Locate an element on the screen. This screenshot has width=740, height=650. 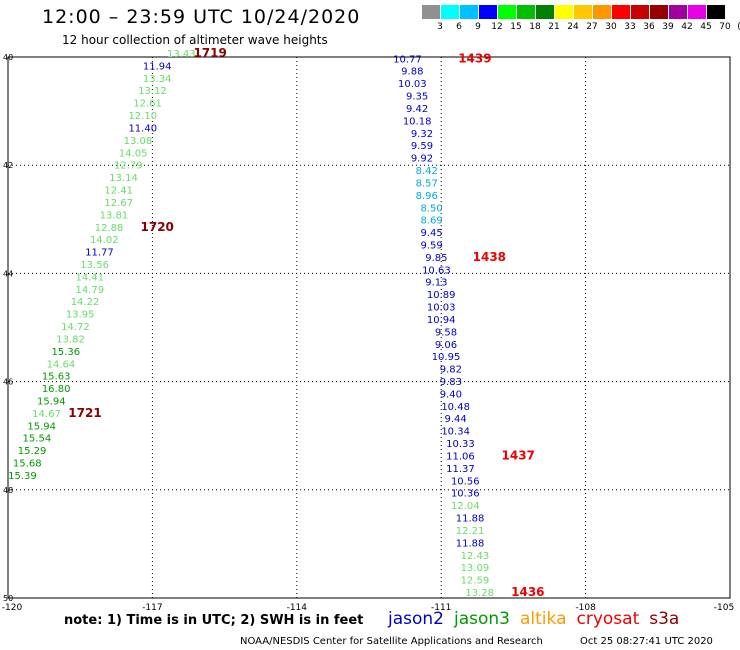
wave-height-label: 12.59 is located at coordinates (475, 581).